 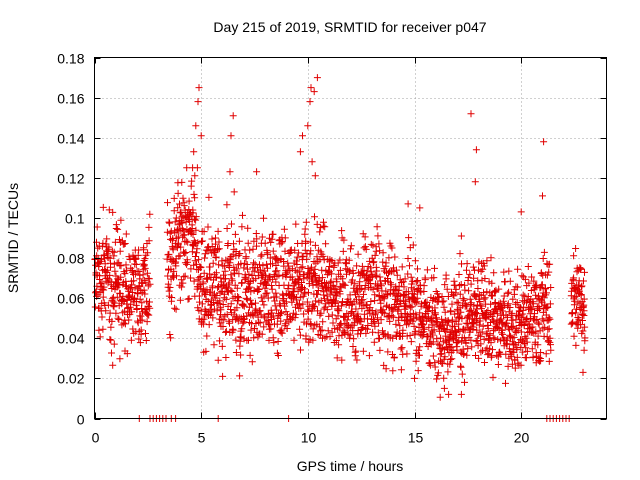 What do you see at coordinates (522, 438) in the screenshot?
I see `x-tick-label: 20` at bounding box center [522, 438].